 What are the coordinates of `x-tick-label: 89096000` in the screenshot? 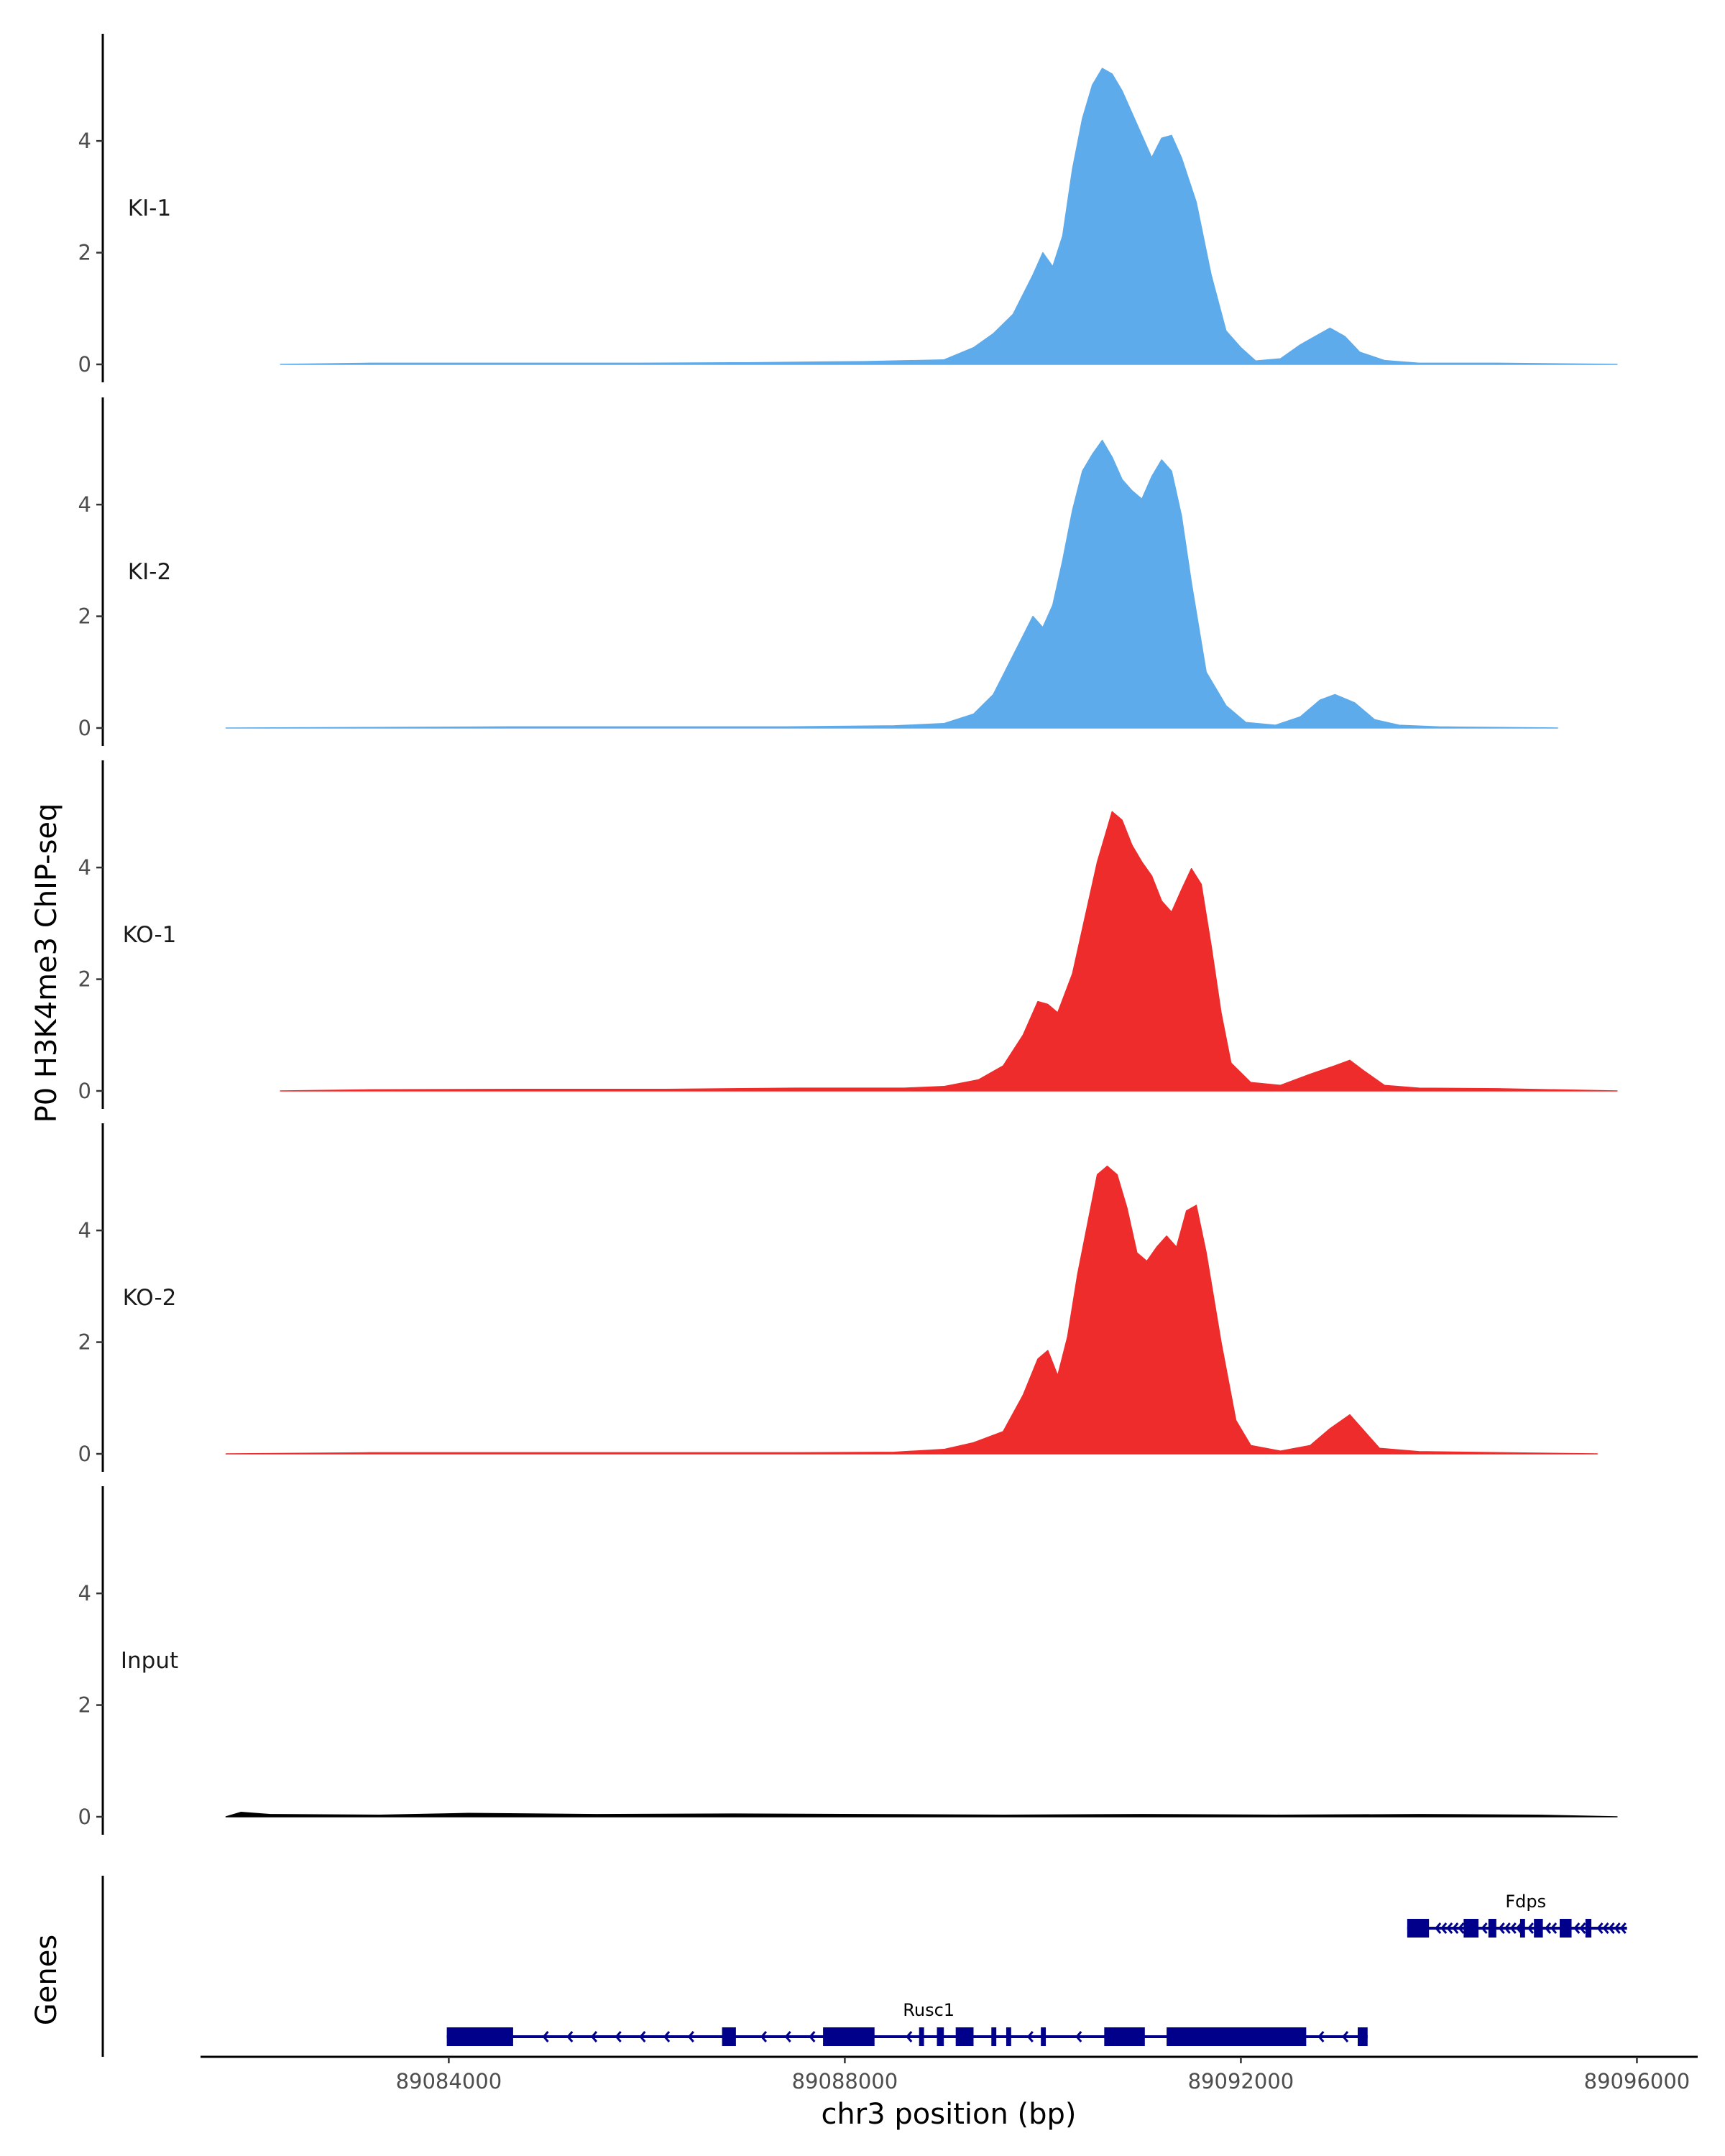 It's located at (1637, 2081).